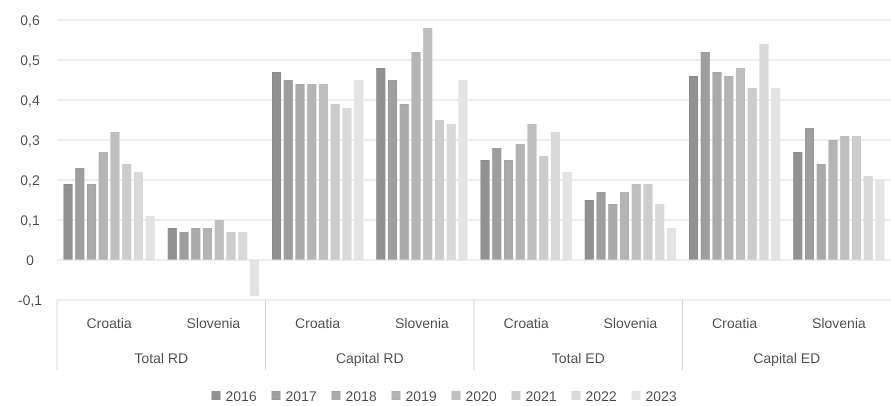  What do you see at coordinates (30, 220) in the screenshot?
I see `y-tick-label: 0,1` at bounding box center [30, 220].